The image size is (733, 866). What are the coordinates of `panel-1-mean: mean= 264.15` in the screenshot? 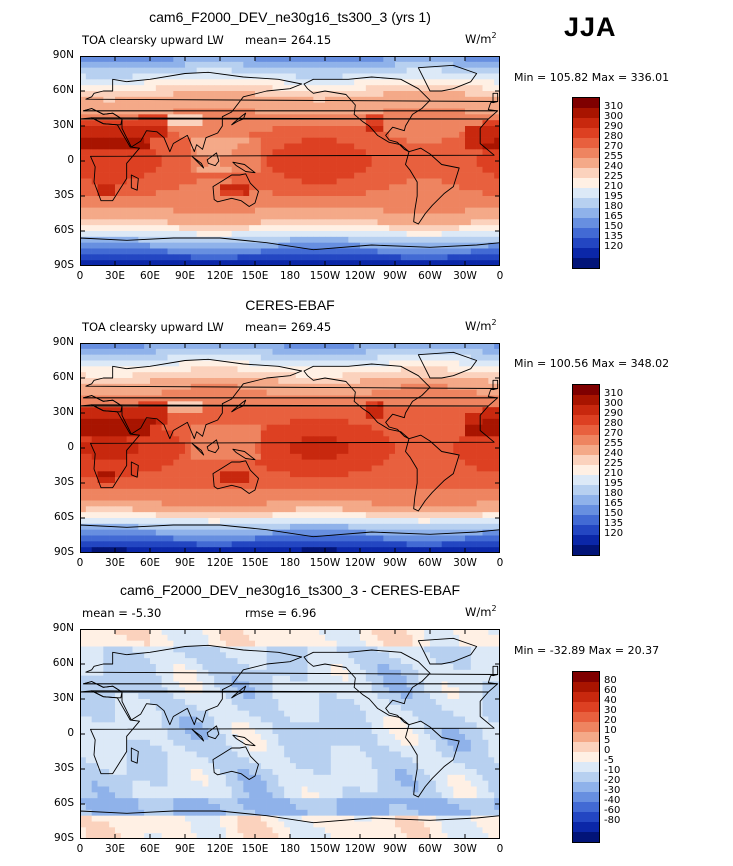 It's located at (288, 40).